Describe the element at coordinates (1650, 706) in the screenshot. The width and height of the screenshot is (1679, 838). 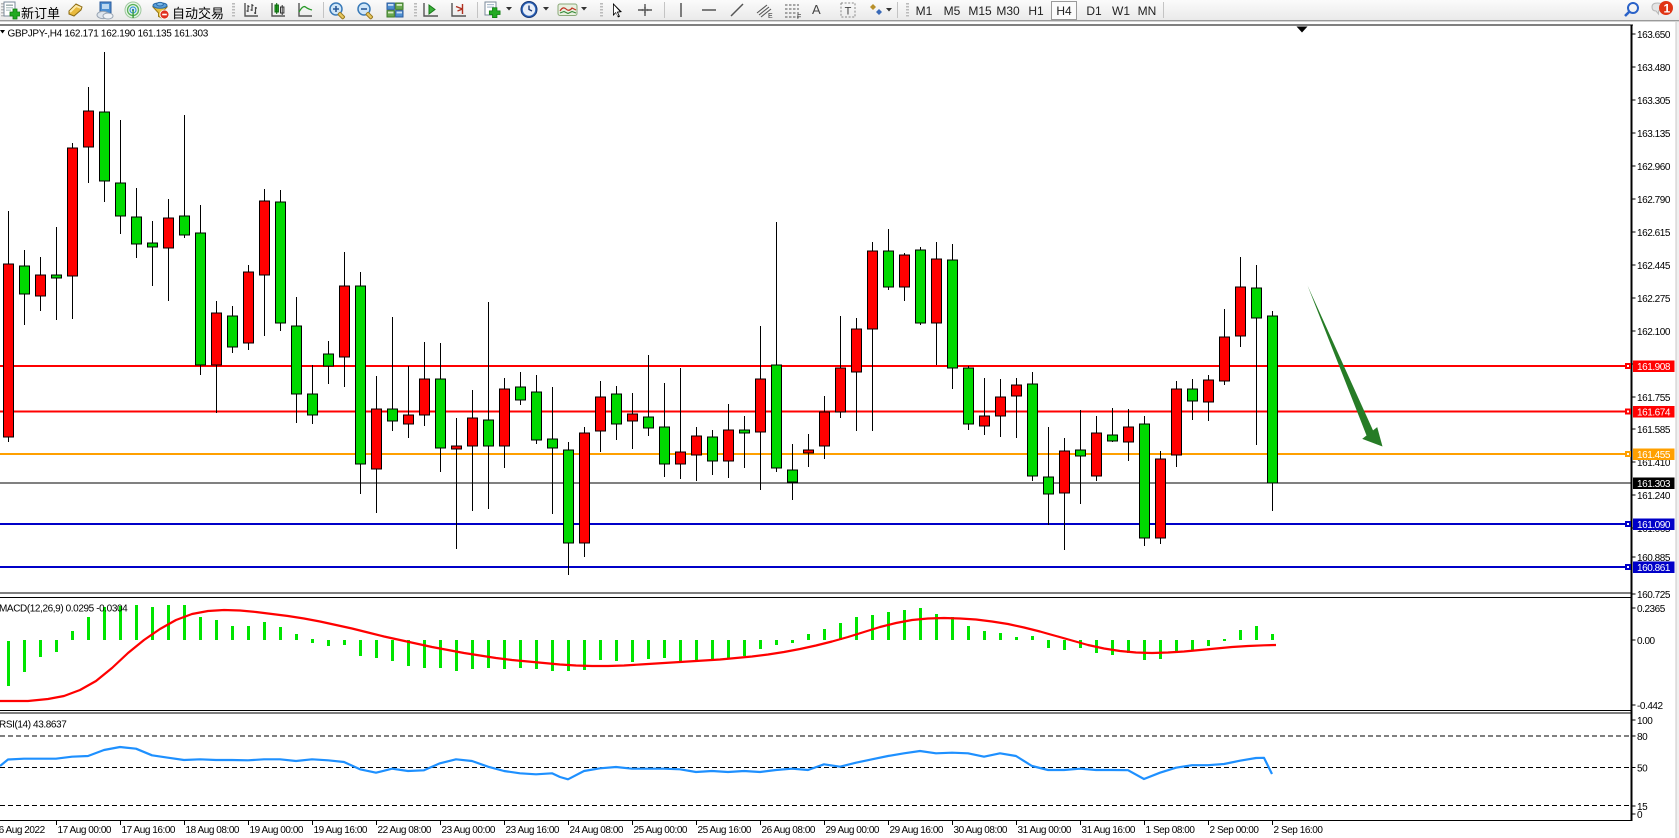
I see `svg-text: -0.442` at that location.